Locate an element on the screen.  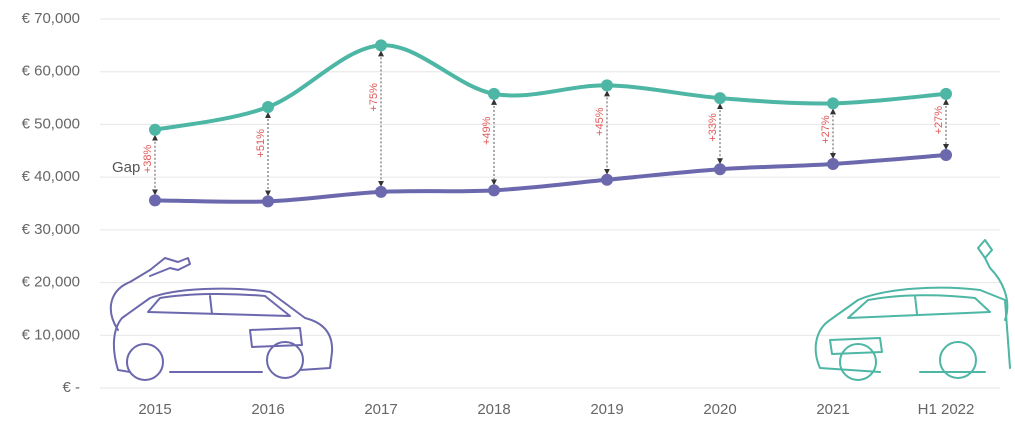
gap-label: +75% is located at coordinates (374, 97).